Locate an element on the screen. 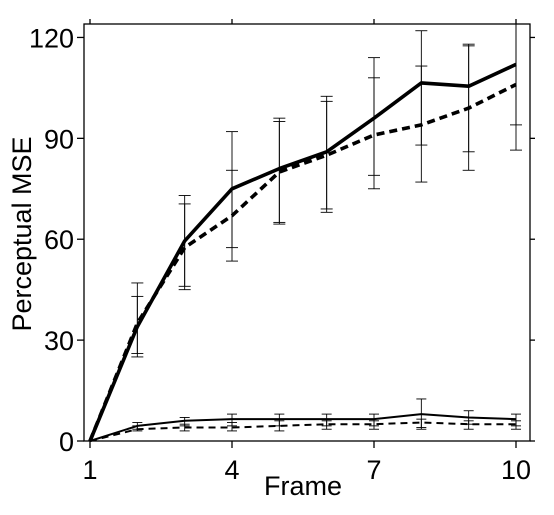 This screenshot has height=515, width=554. x-tick-label: 4 is located at coordinates (231, 470).